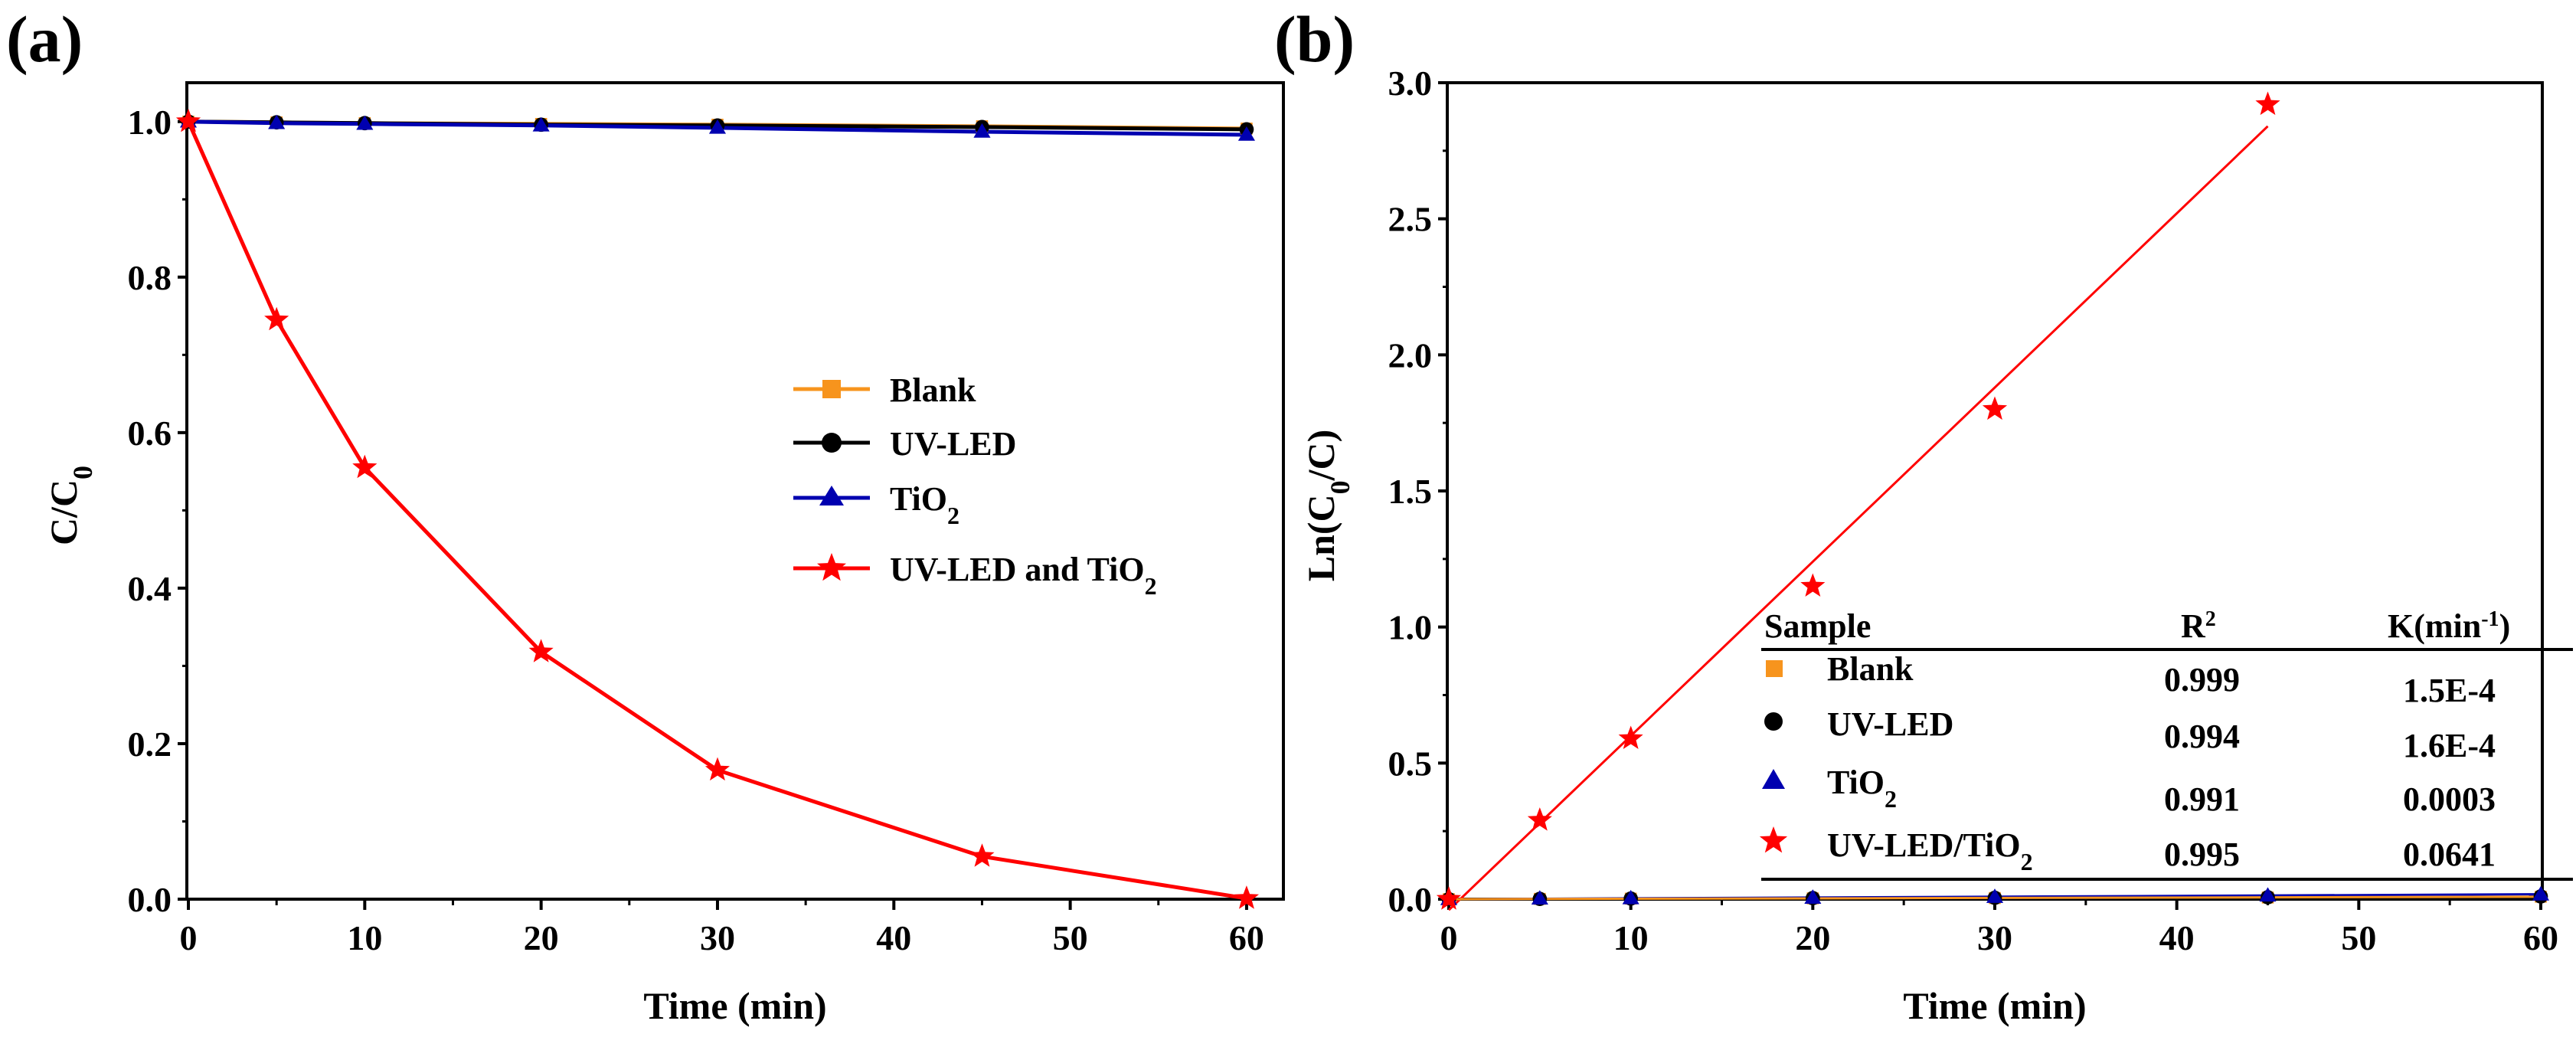 Image resolution: width=2576 pixels, height=1060 pixels. I want to click on legend-marker-circle-icon, so click(832, 443).